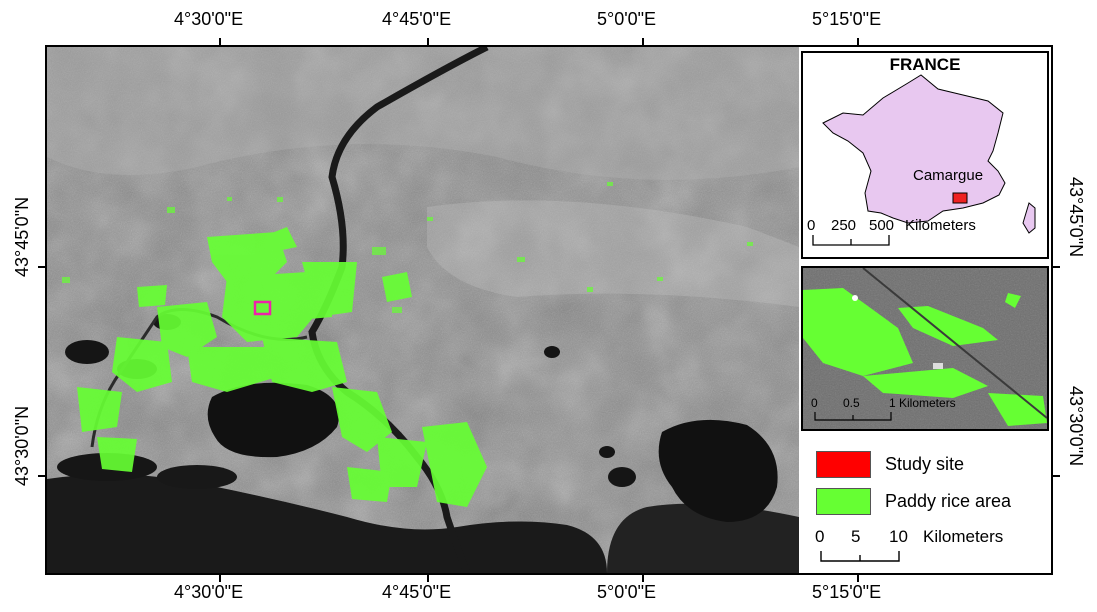 Image resolution: width=1097 pixels, height=612 pixels. I want to click on legend-scale-5: 5, so click(856, 536).